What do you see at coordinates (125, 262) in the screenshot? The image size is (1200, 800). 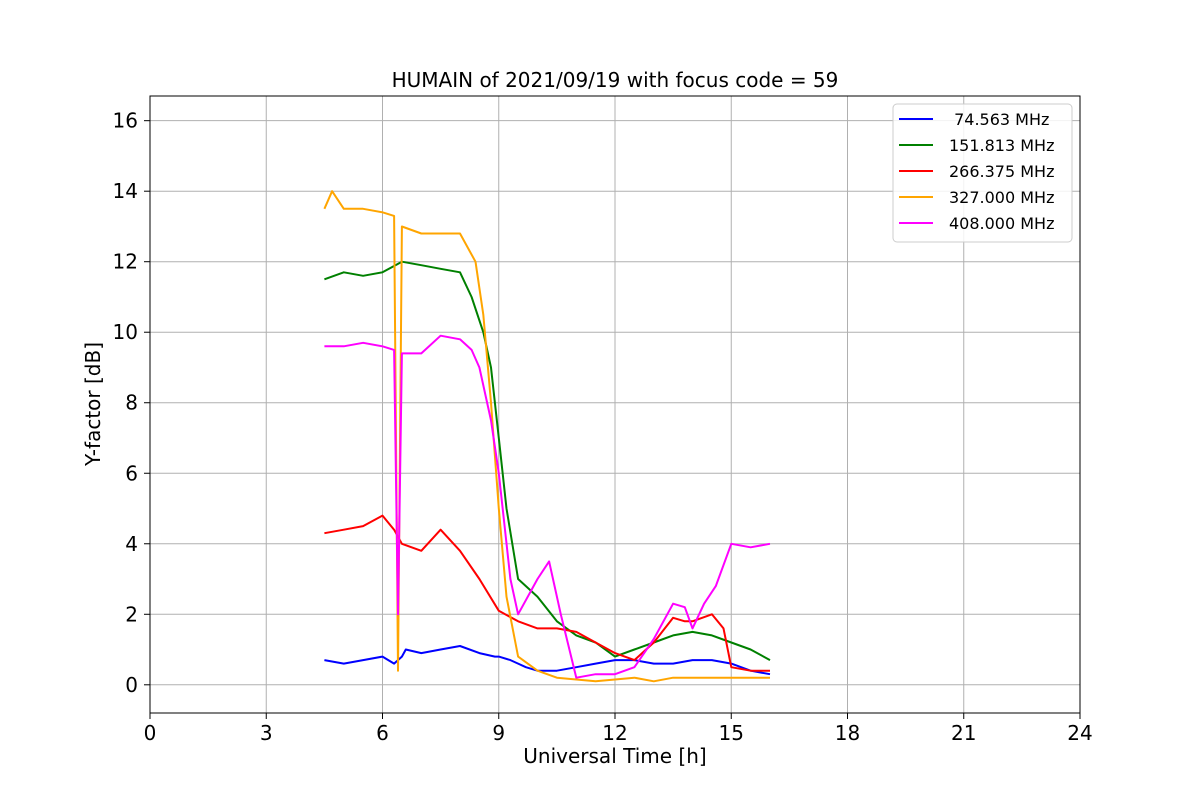 I see `y-tick-label: 12` at bounding box center [125, 262].